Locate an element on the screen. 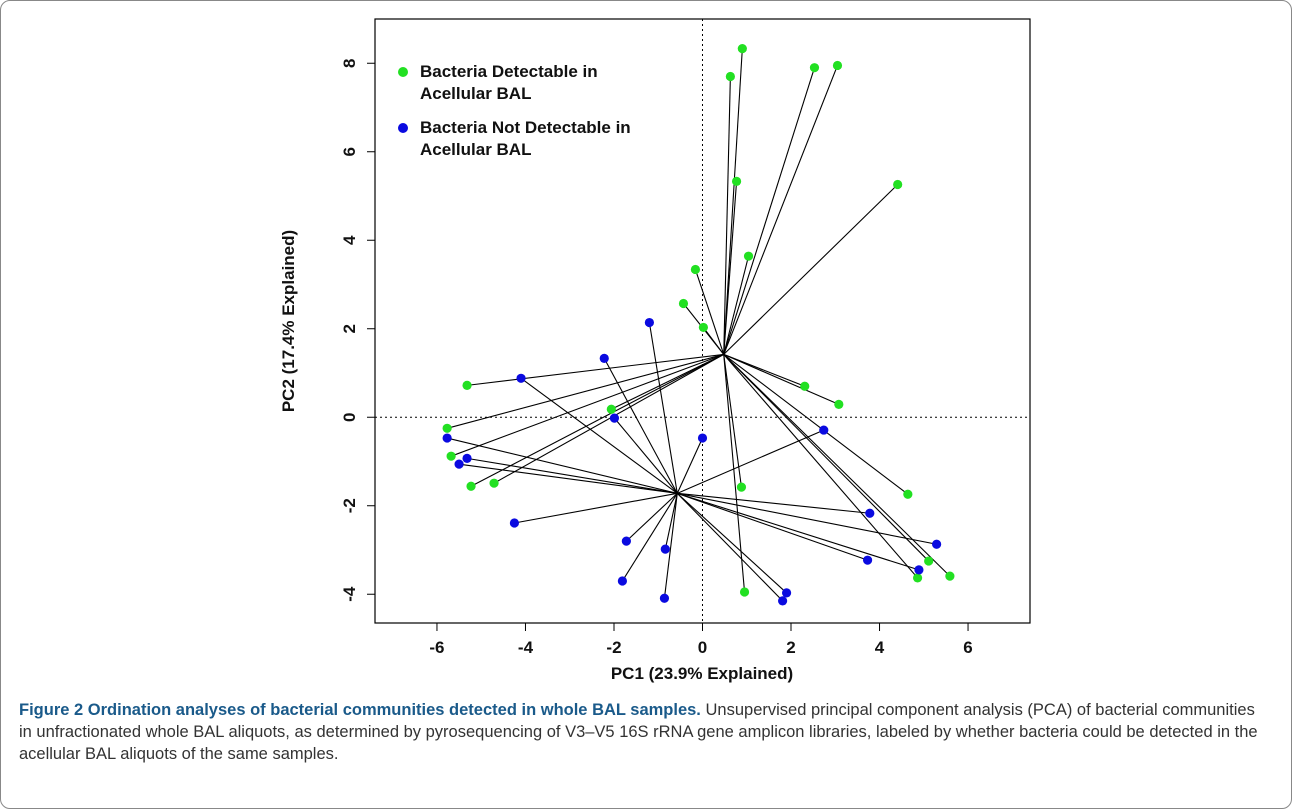 The width and height of the screenshot is (1292, 809). x-tick-label: 2 is located at coordinates (790, 647).